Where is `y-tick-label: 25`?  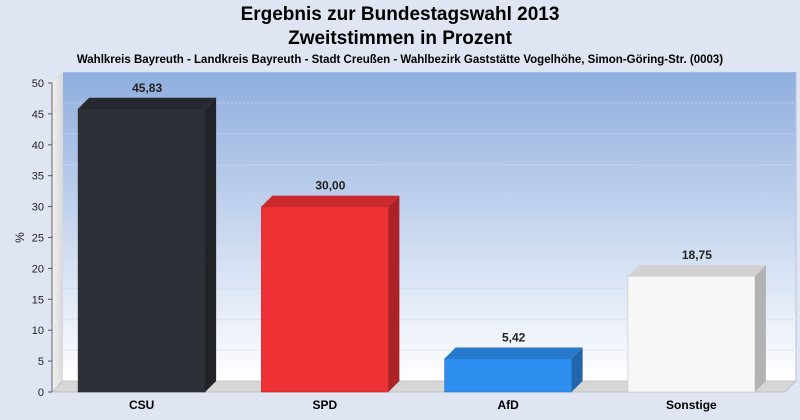
y-tick-label: 25 is located at coordinates (38, 239).